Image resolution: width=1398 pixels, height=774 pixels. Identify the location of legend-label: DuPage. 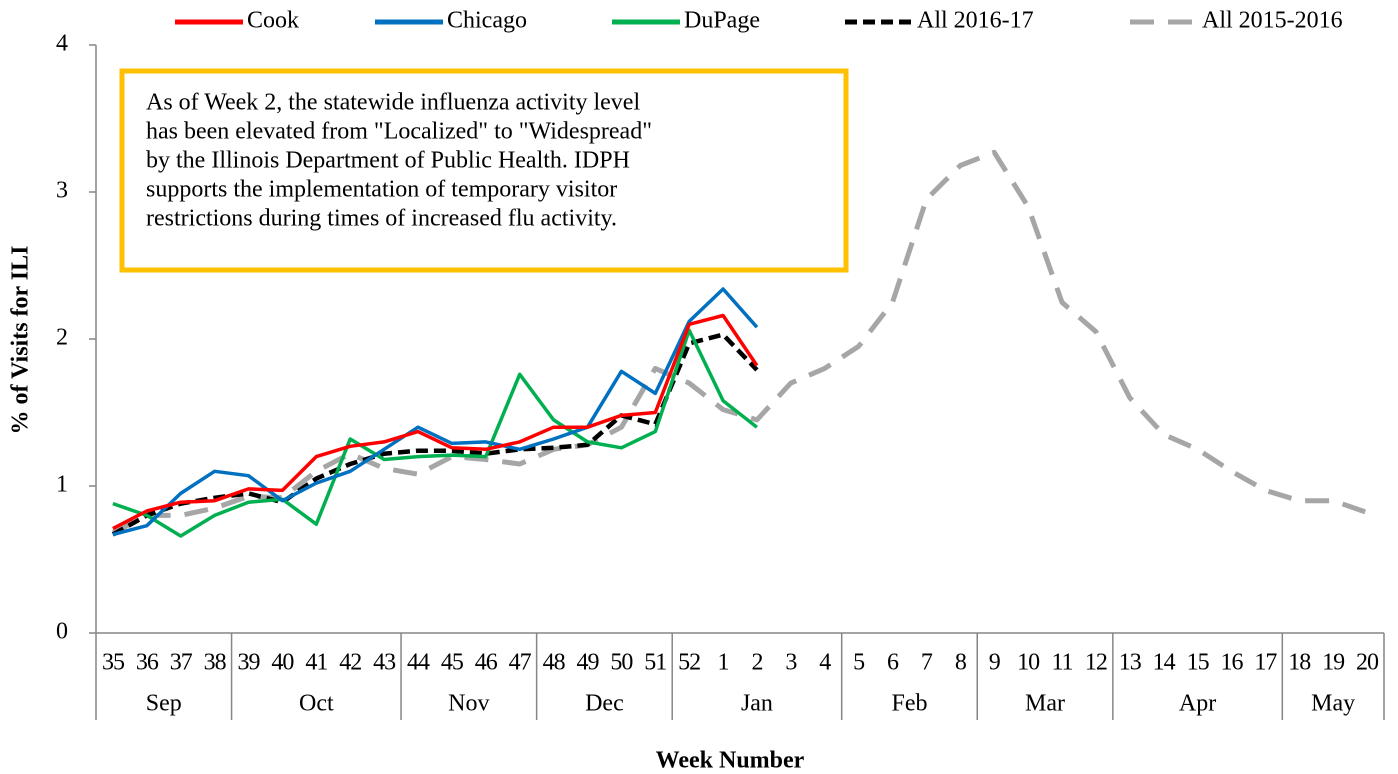
(722, 21).